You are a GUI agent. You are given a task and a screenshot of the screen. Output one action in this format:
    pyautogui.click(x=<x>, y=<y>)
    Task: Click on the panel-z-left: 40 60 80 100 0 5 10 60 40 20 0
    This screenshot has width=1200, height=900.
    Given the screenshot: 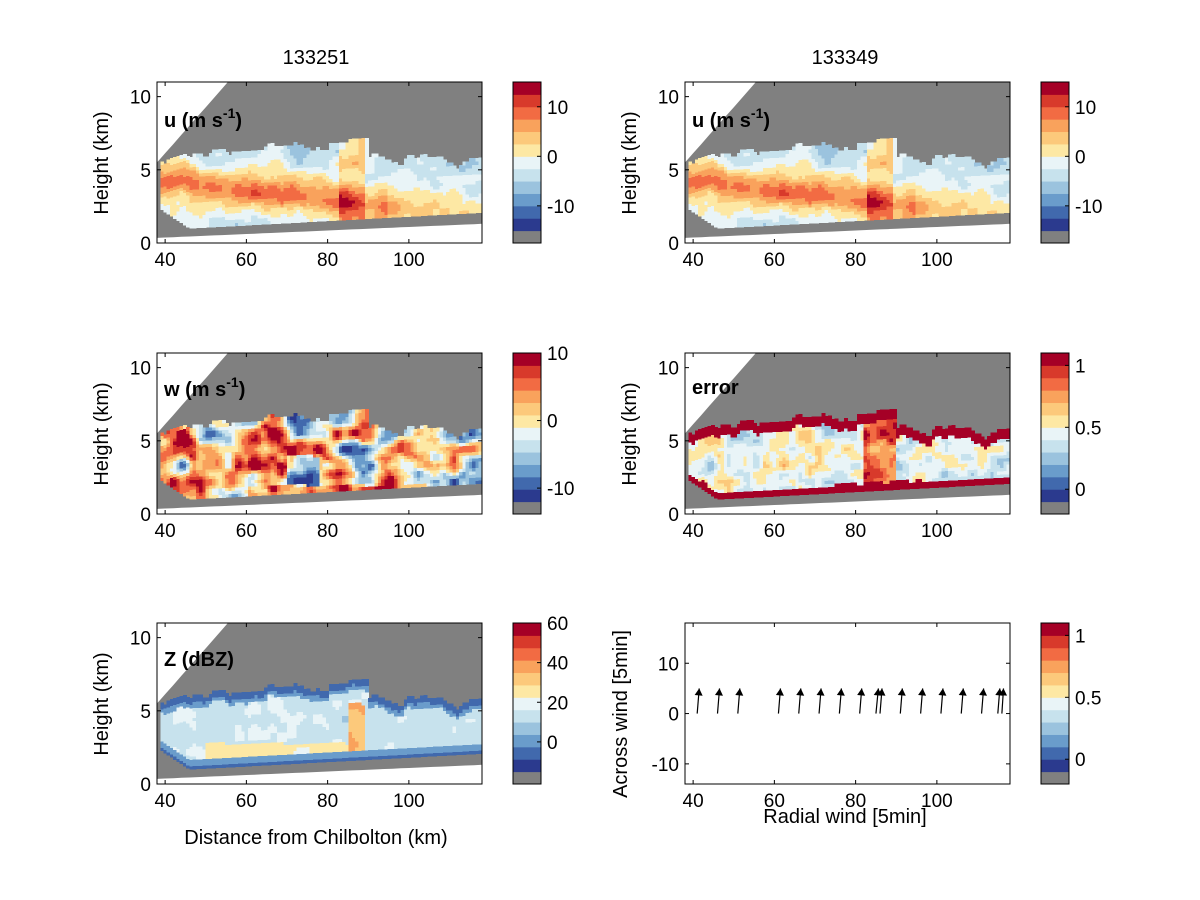 What is the action you would take?
    pyautogui.click(x=349, y=713)
    